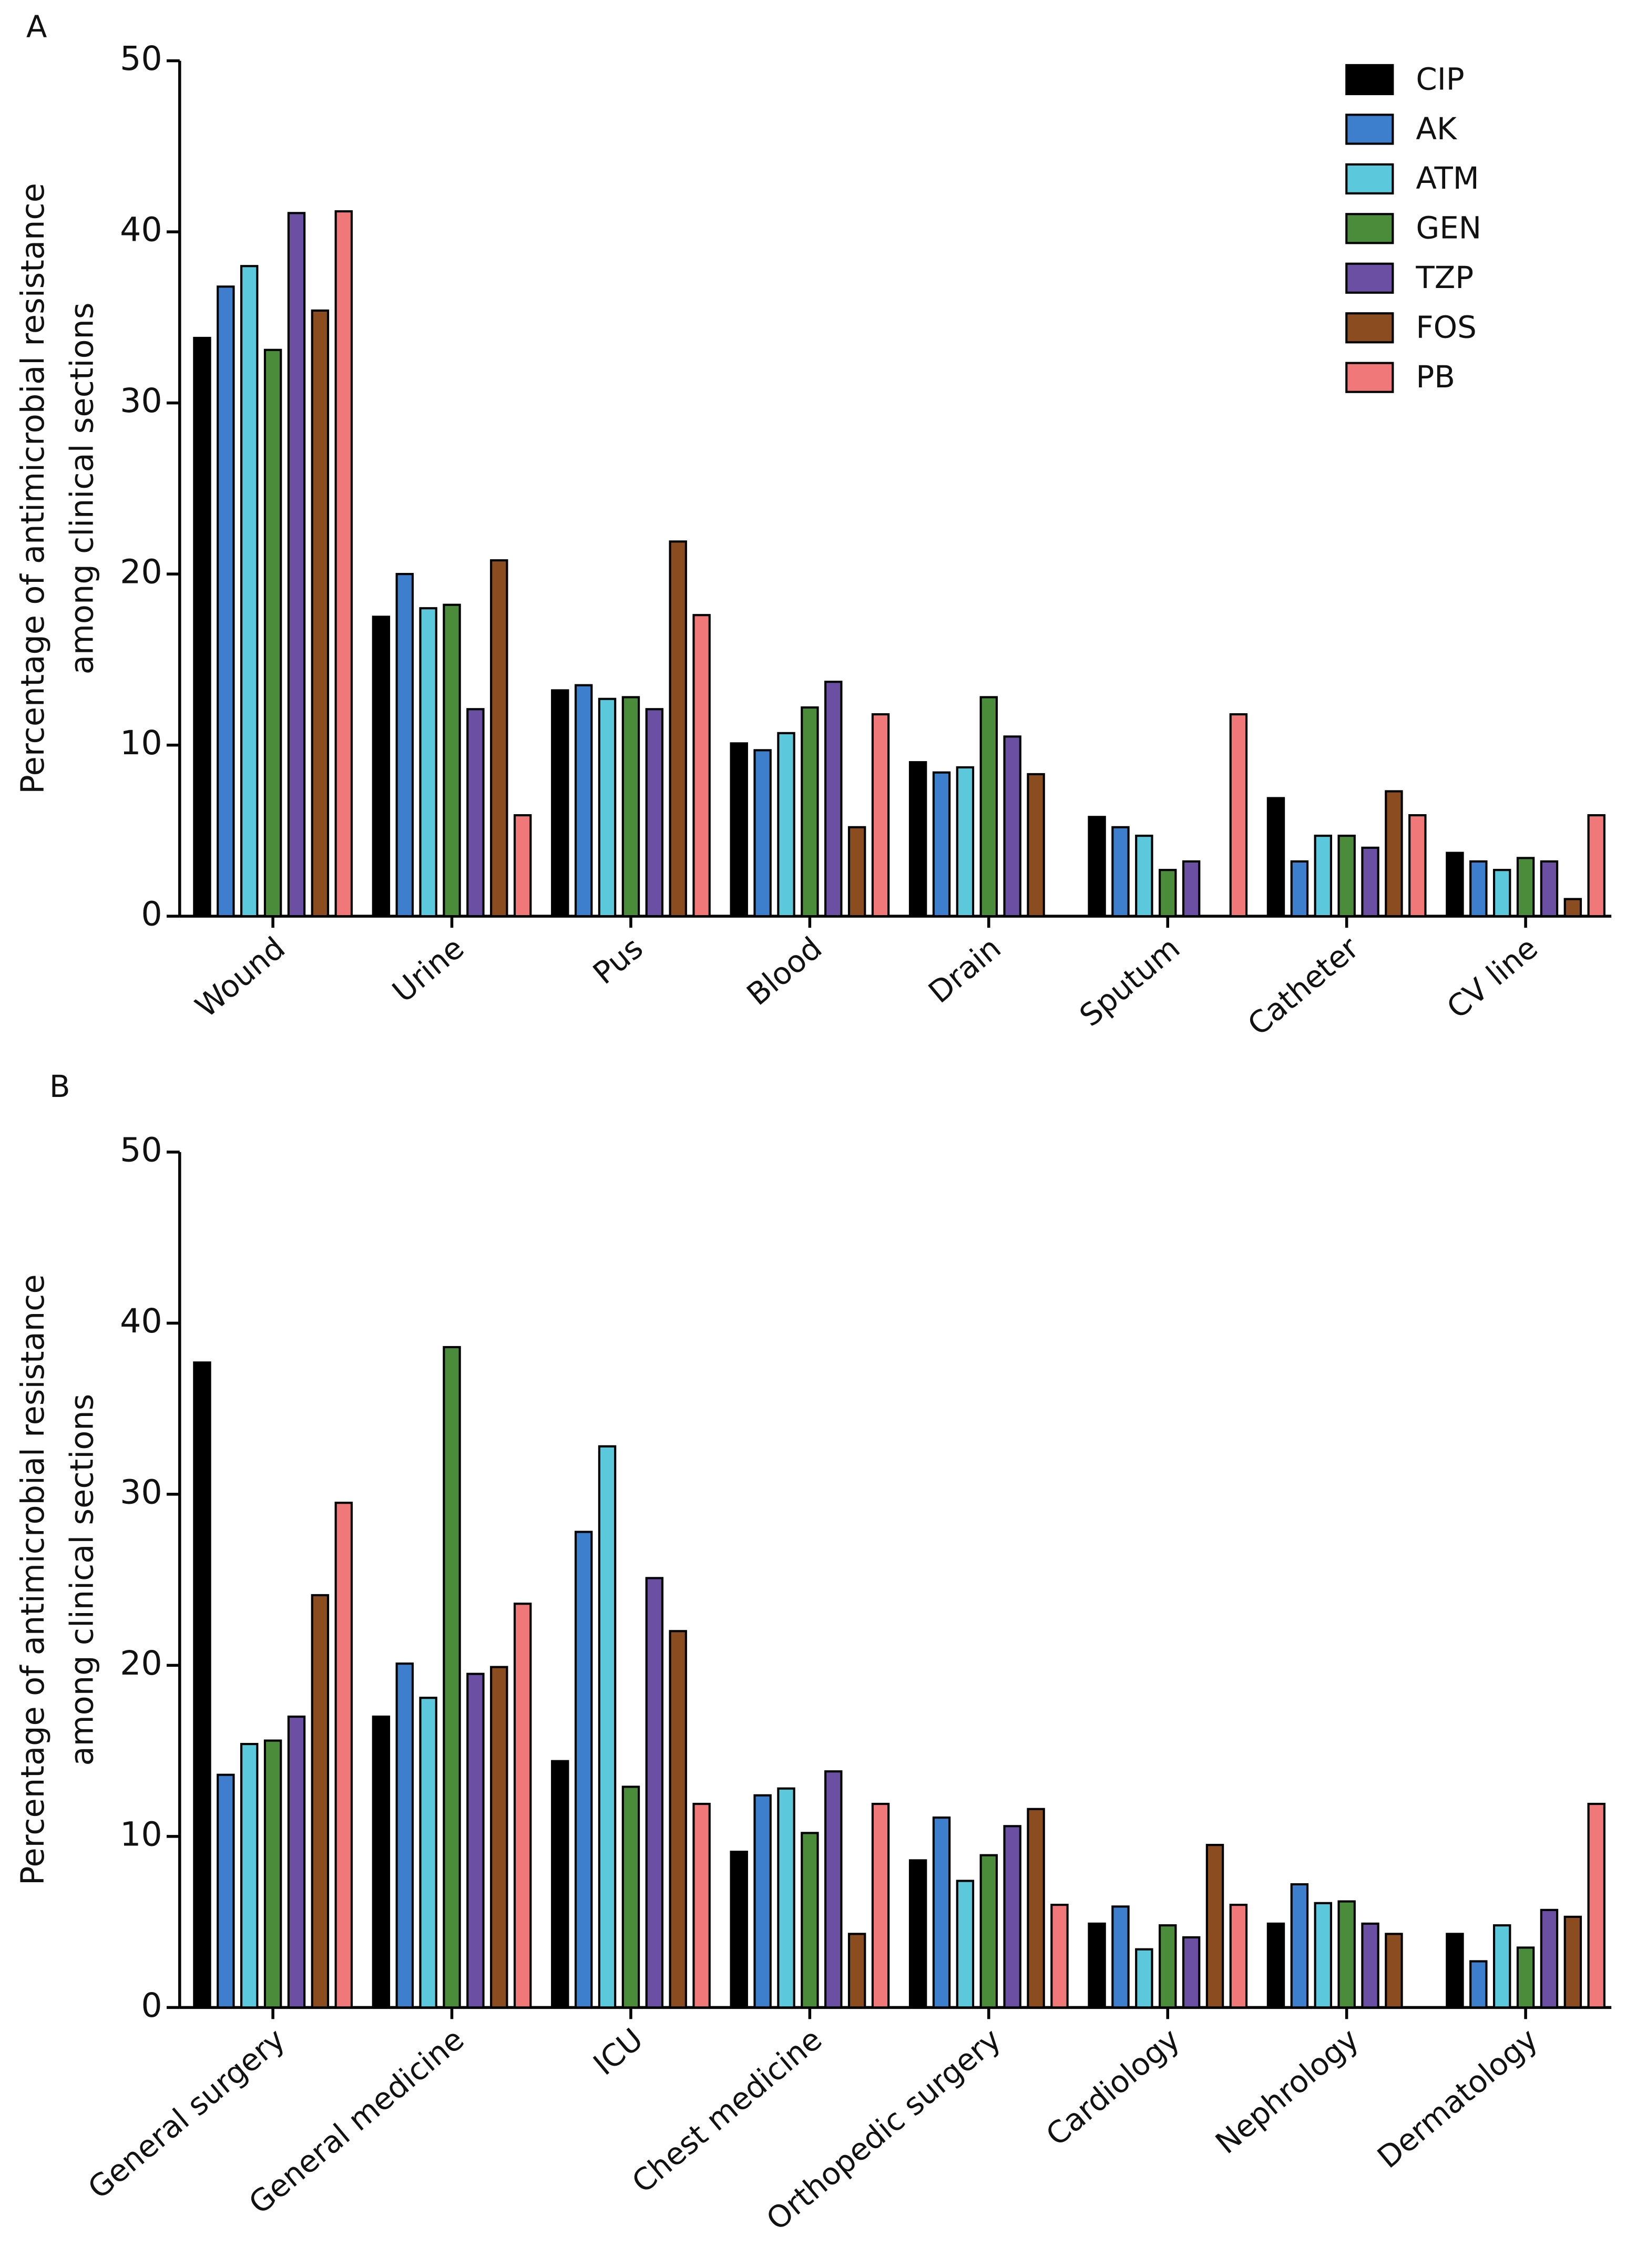 Image resolution: width=1626 pixels, height=2268 pixels. I want to click on legend-label: CIP, so click(1440, 79).